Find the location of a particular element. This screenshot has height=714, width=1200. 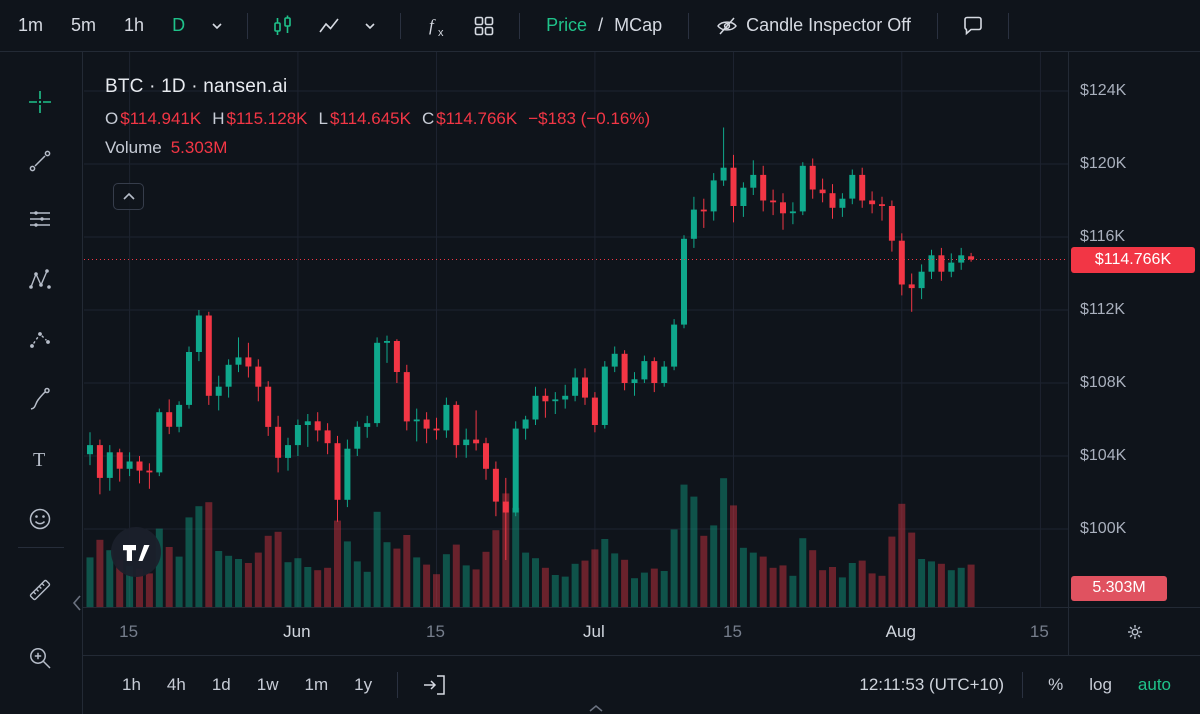

price-option: Price is located at coordinates (567, 25).